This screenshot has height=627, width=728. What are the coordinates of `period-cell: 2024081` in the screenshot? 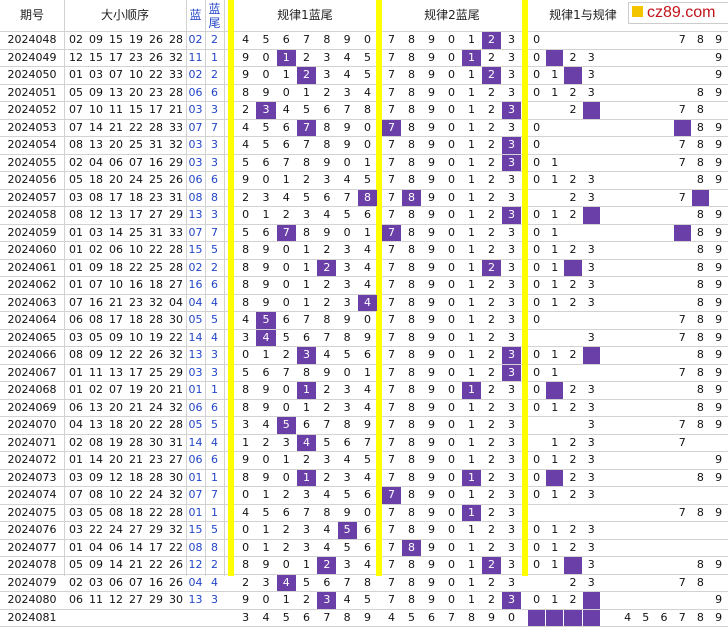 It's located at (32, 617).